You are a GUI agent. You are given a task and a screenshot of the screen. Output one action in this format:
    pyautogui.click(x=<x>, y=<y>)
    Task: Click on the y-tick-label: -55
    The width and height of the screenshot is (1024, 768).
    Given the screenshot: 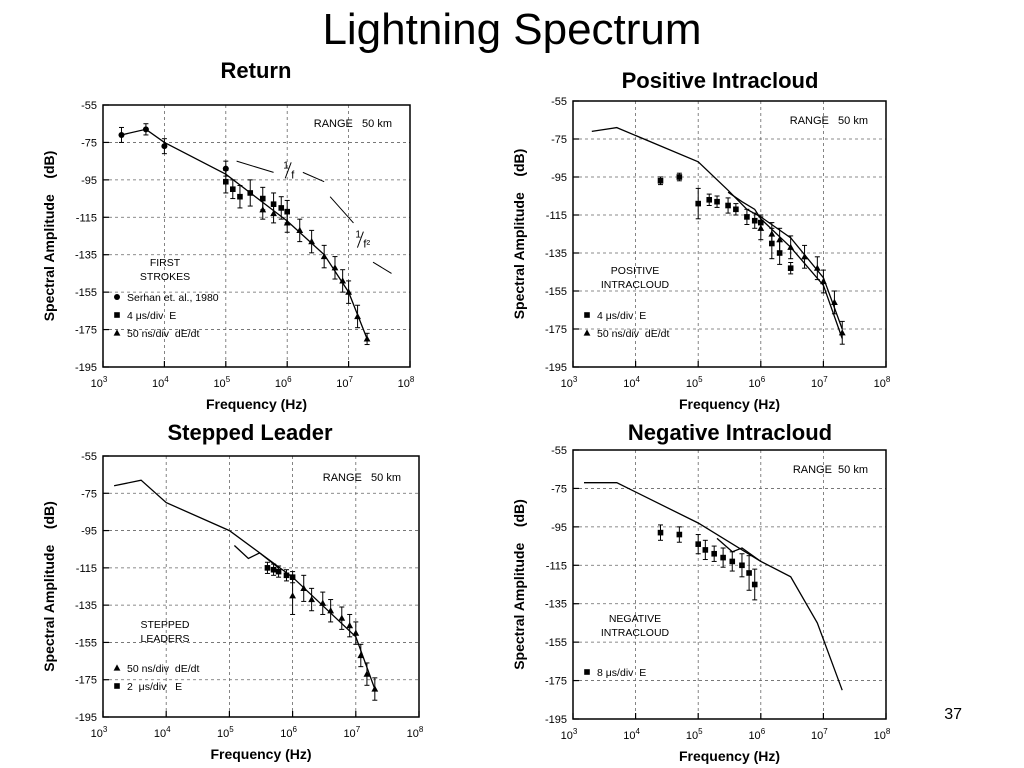 What is the action you would take?
    pyautogui.click(x=559, y=451)
    